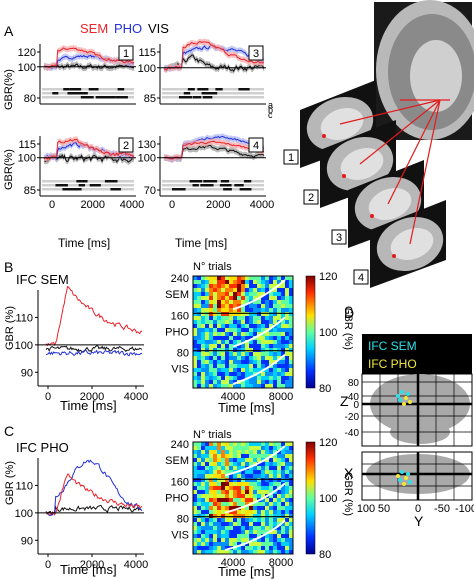 This screenshot has width=474, height=579. Describe the element at coordinates (126, 146) in the screenshot. I see `subplot-number: 2` at that location.